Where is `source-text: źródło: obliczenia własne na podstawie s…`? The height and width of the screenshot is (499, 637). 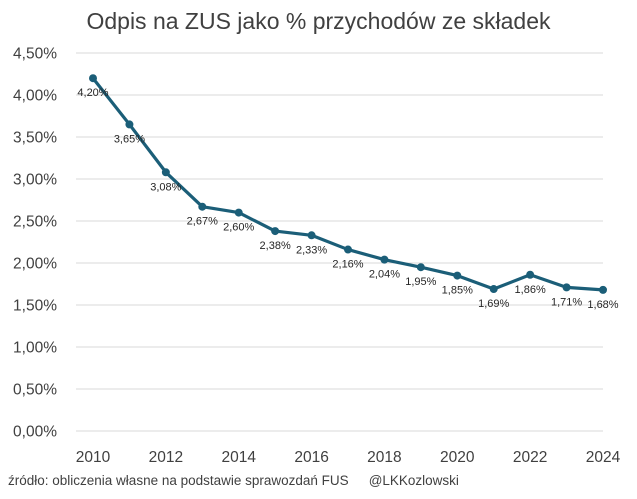
source-text: źródło: obliczenia własne na podstawie s… is located at coordinates (178, 480).